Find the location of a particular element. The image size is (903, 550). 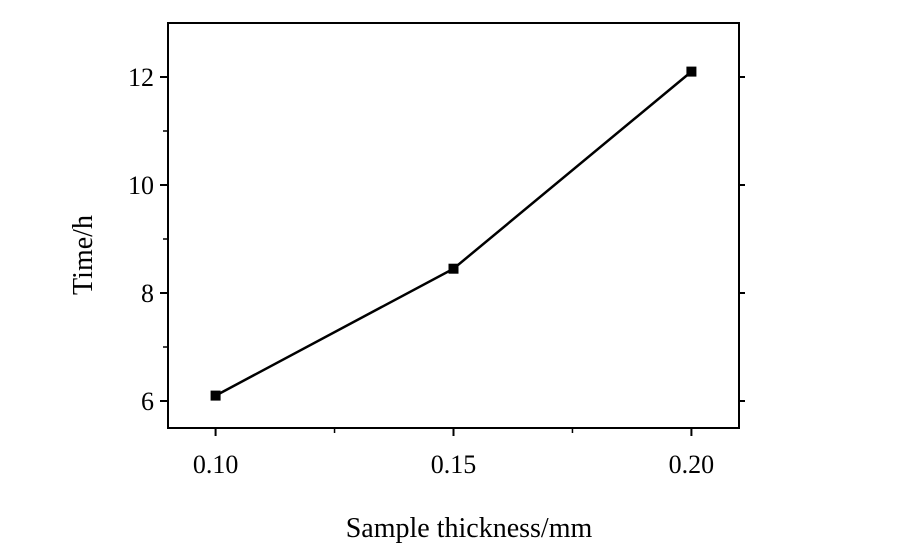

y-tick-label: 6 is located at coordinates (147, 401).